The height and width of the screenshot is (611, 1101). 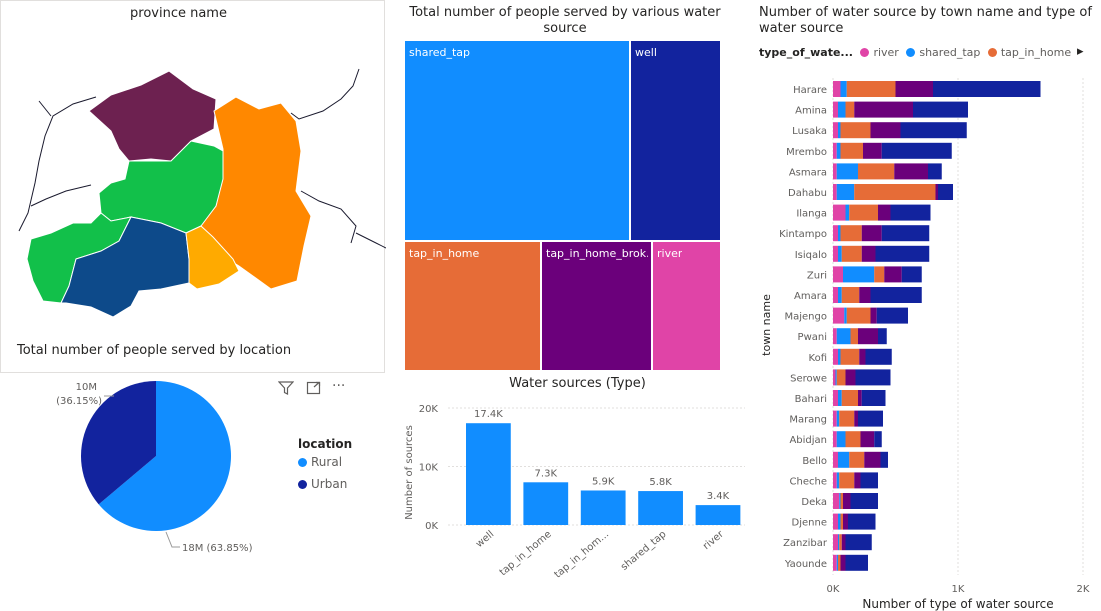 What do you see at coordinates (286, 388) in the screenshot?
I see `filter-icon` at bounding box center [286, 388].